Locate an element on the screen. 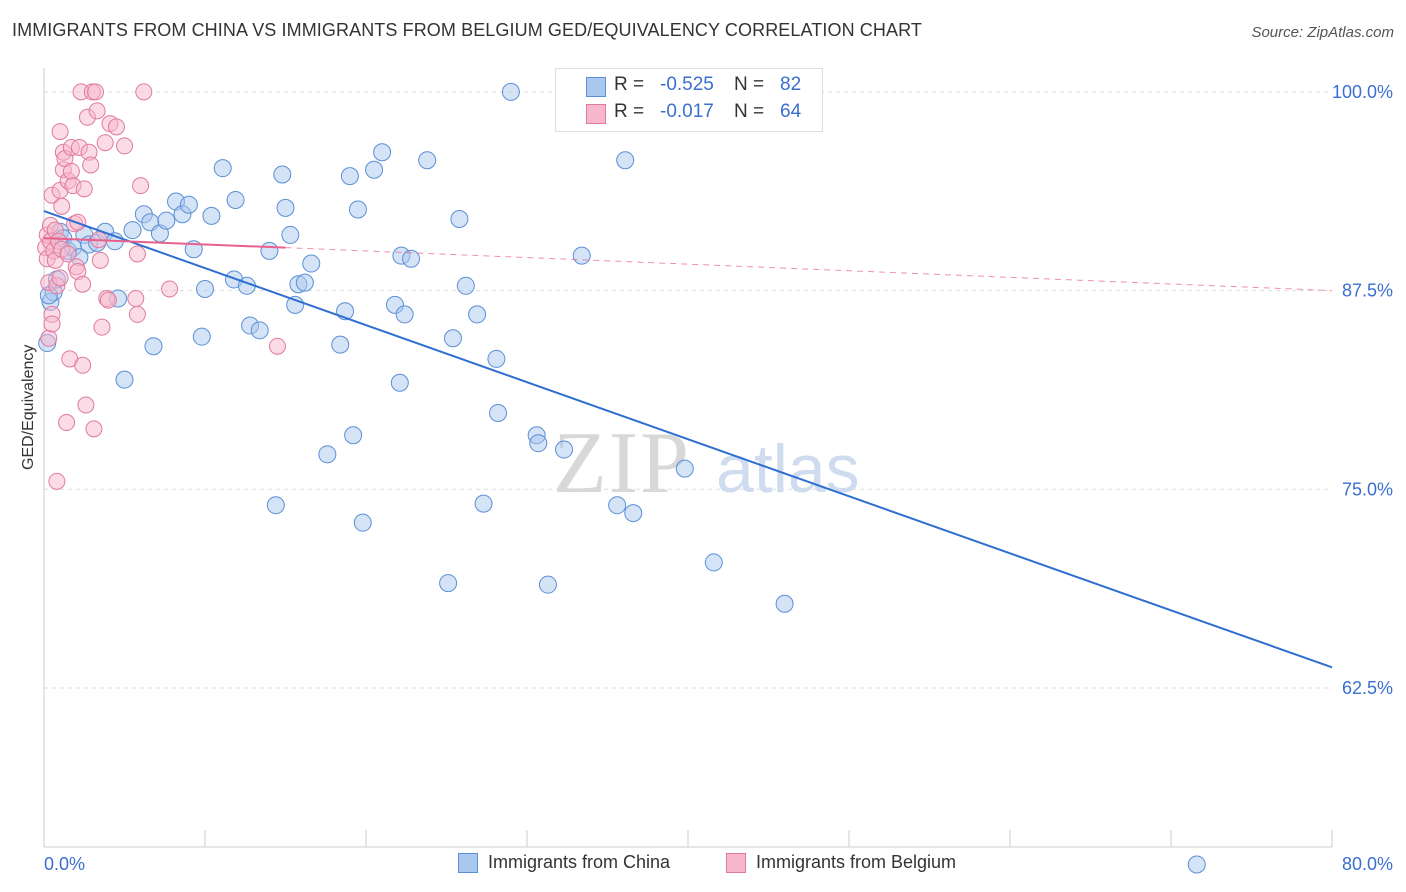  series-legend-swatch-china is located at coordinates (468, 863).